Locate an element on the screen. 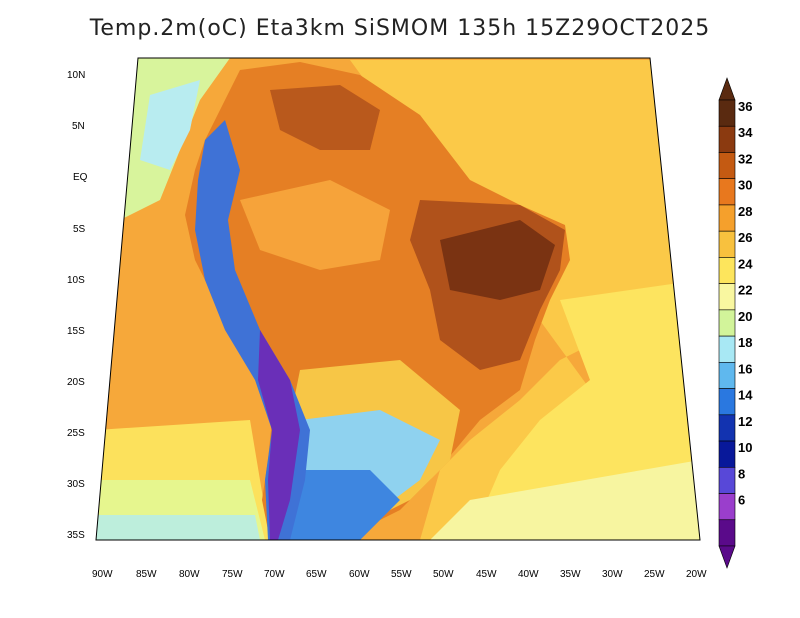  lon-label-75W: 75W is located at coordinates (232, 574).